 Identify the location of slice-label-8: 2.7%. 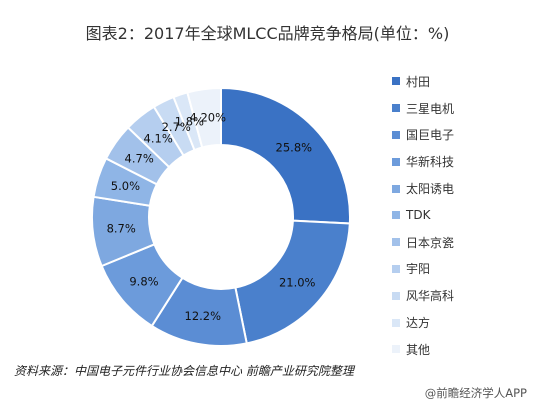
(176, 127).